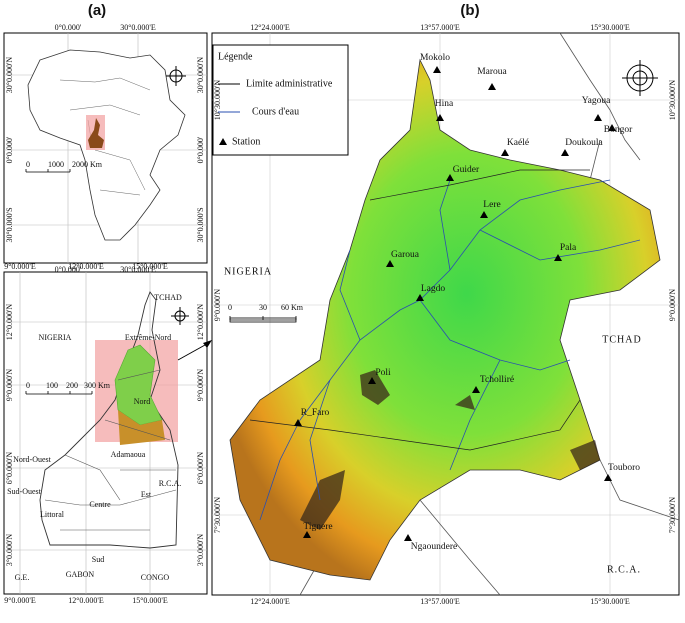  Describe the element at coordinates (248, 271) in the screenshot. I see `country-label: NIGERIA` at that location.